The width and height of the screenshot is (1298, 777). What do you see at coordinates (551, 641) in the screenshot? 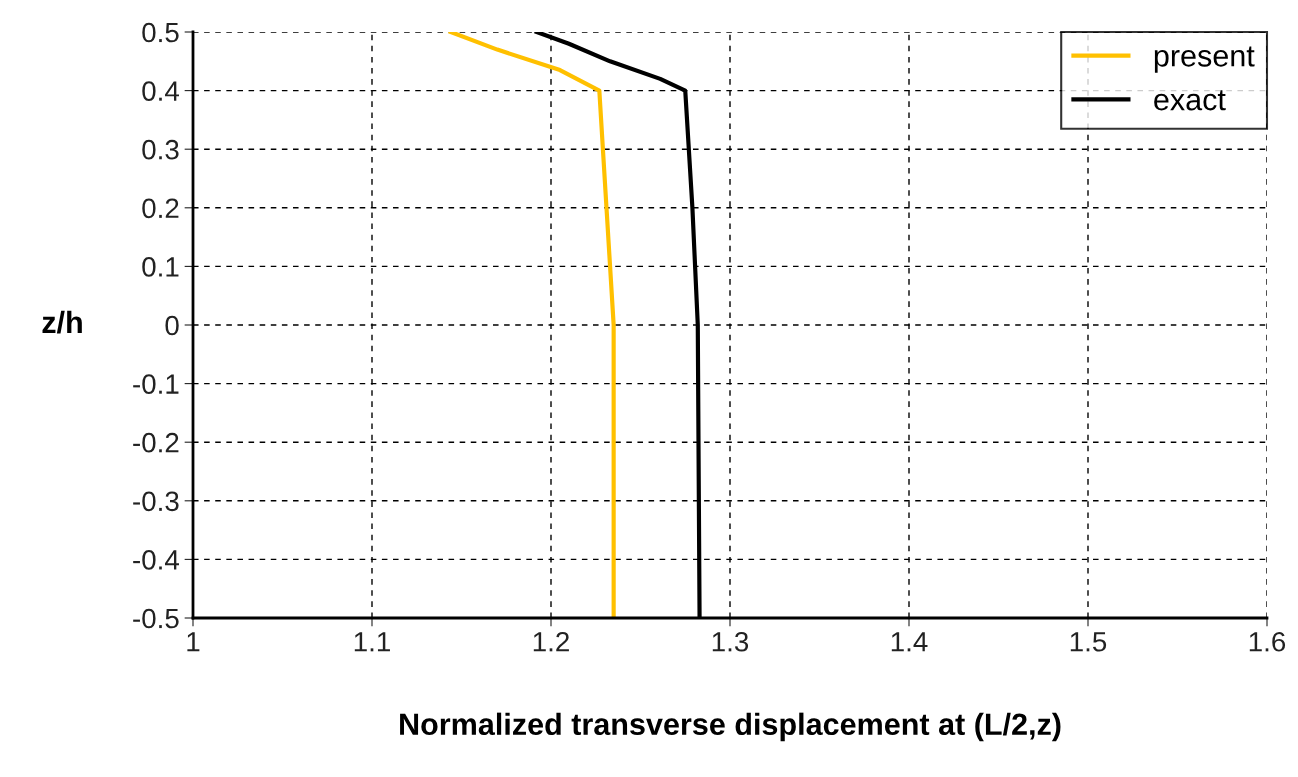
I see `x-tick-label: 1.2` at bounding box center [551, 641].